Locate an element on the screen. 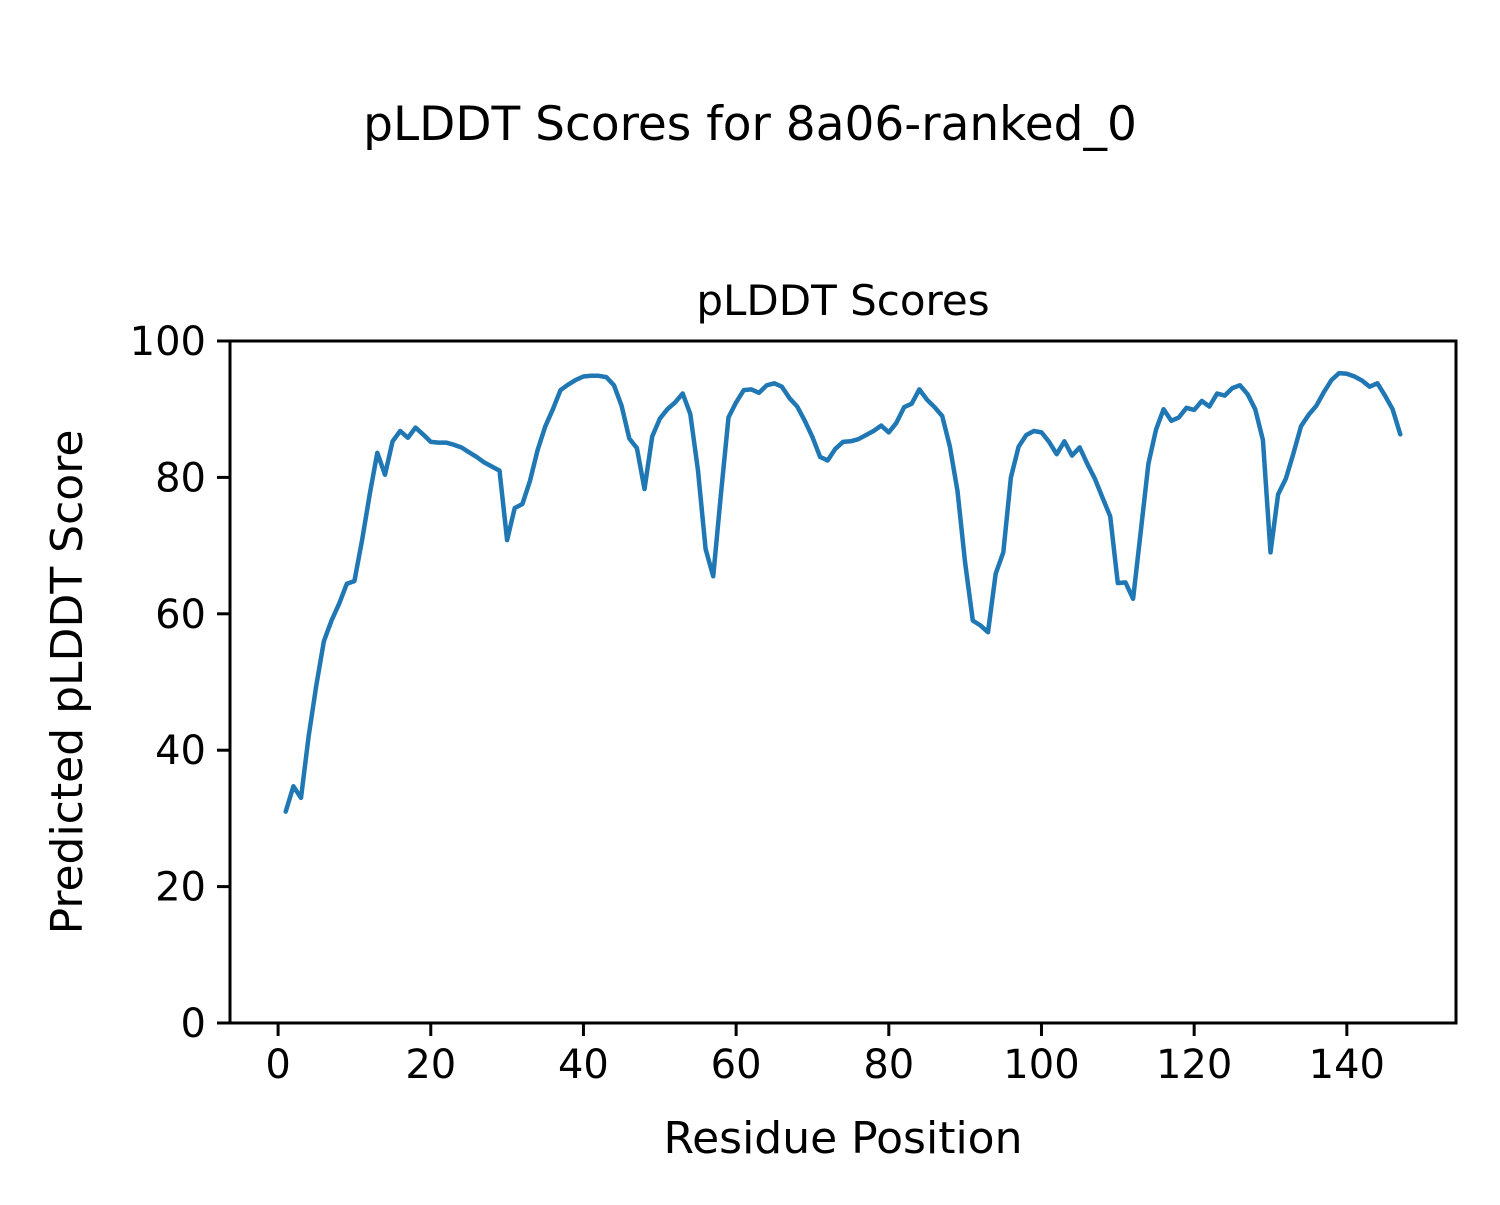 This screenshot has width=1500, height=1205. y-tick-label: 20 is located at coordinates (180, 888).